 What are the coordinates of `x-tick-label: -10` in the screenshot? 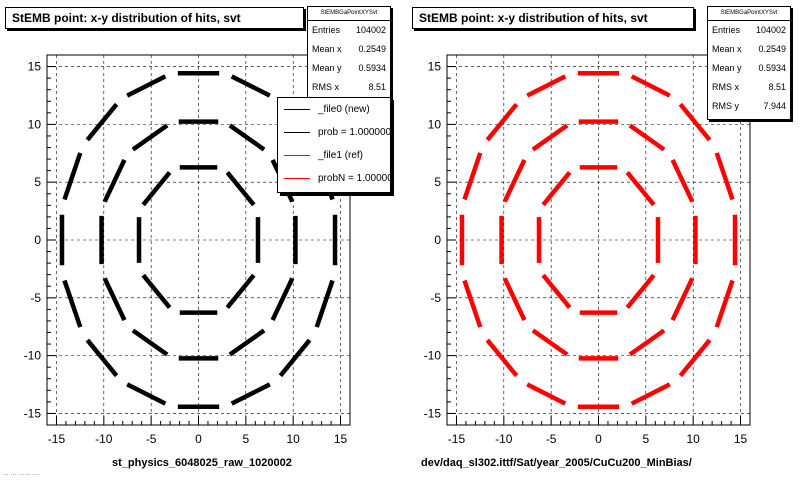 It's located at (104, 439).